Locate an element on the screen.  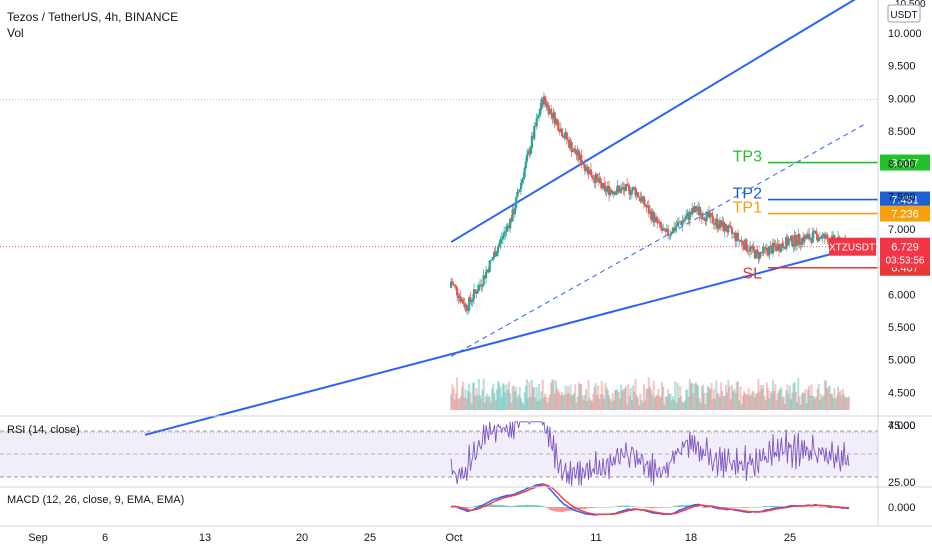
symbol-title: Tezos / TetherUS, 4h, BINANCE is located at coordinates (93, 17).